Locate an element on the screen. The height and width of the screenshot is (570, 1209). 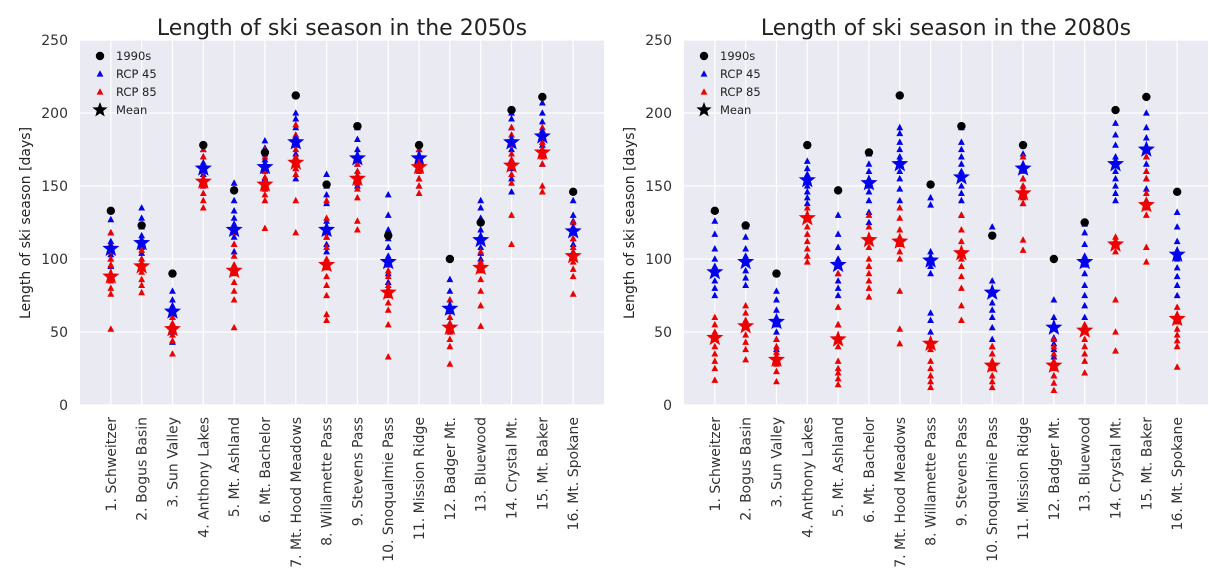
x-tick-label: 4. Anthony Lakes is located at coordinates (204, 477).